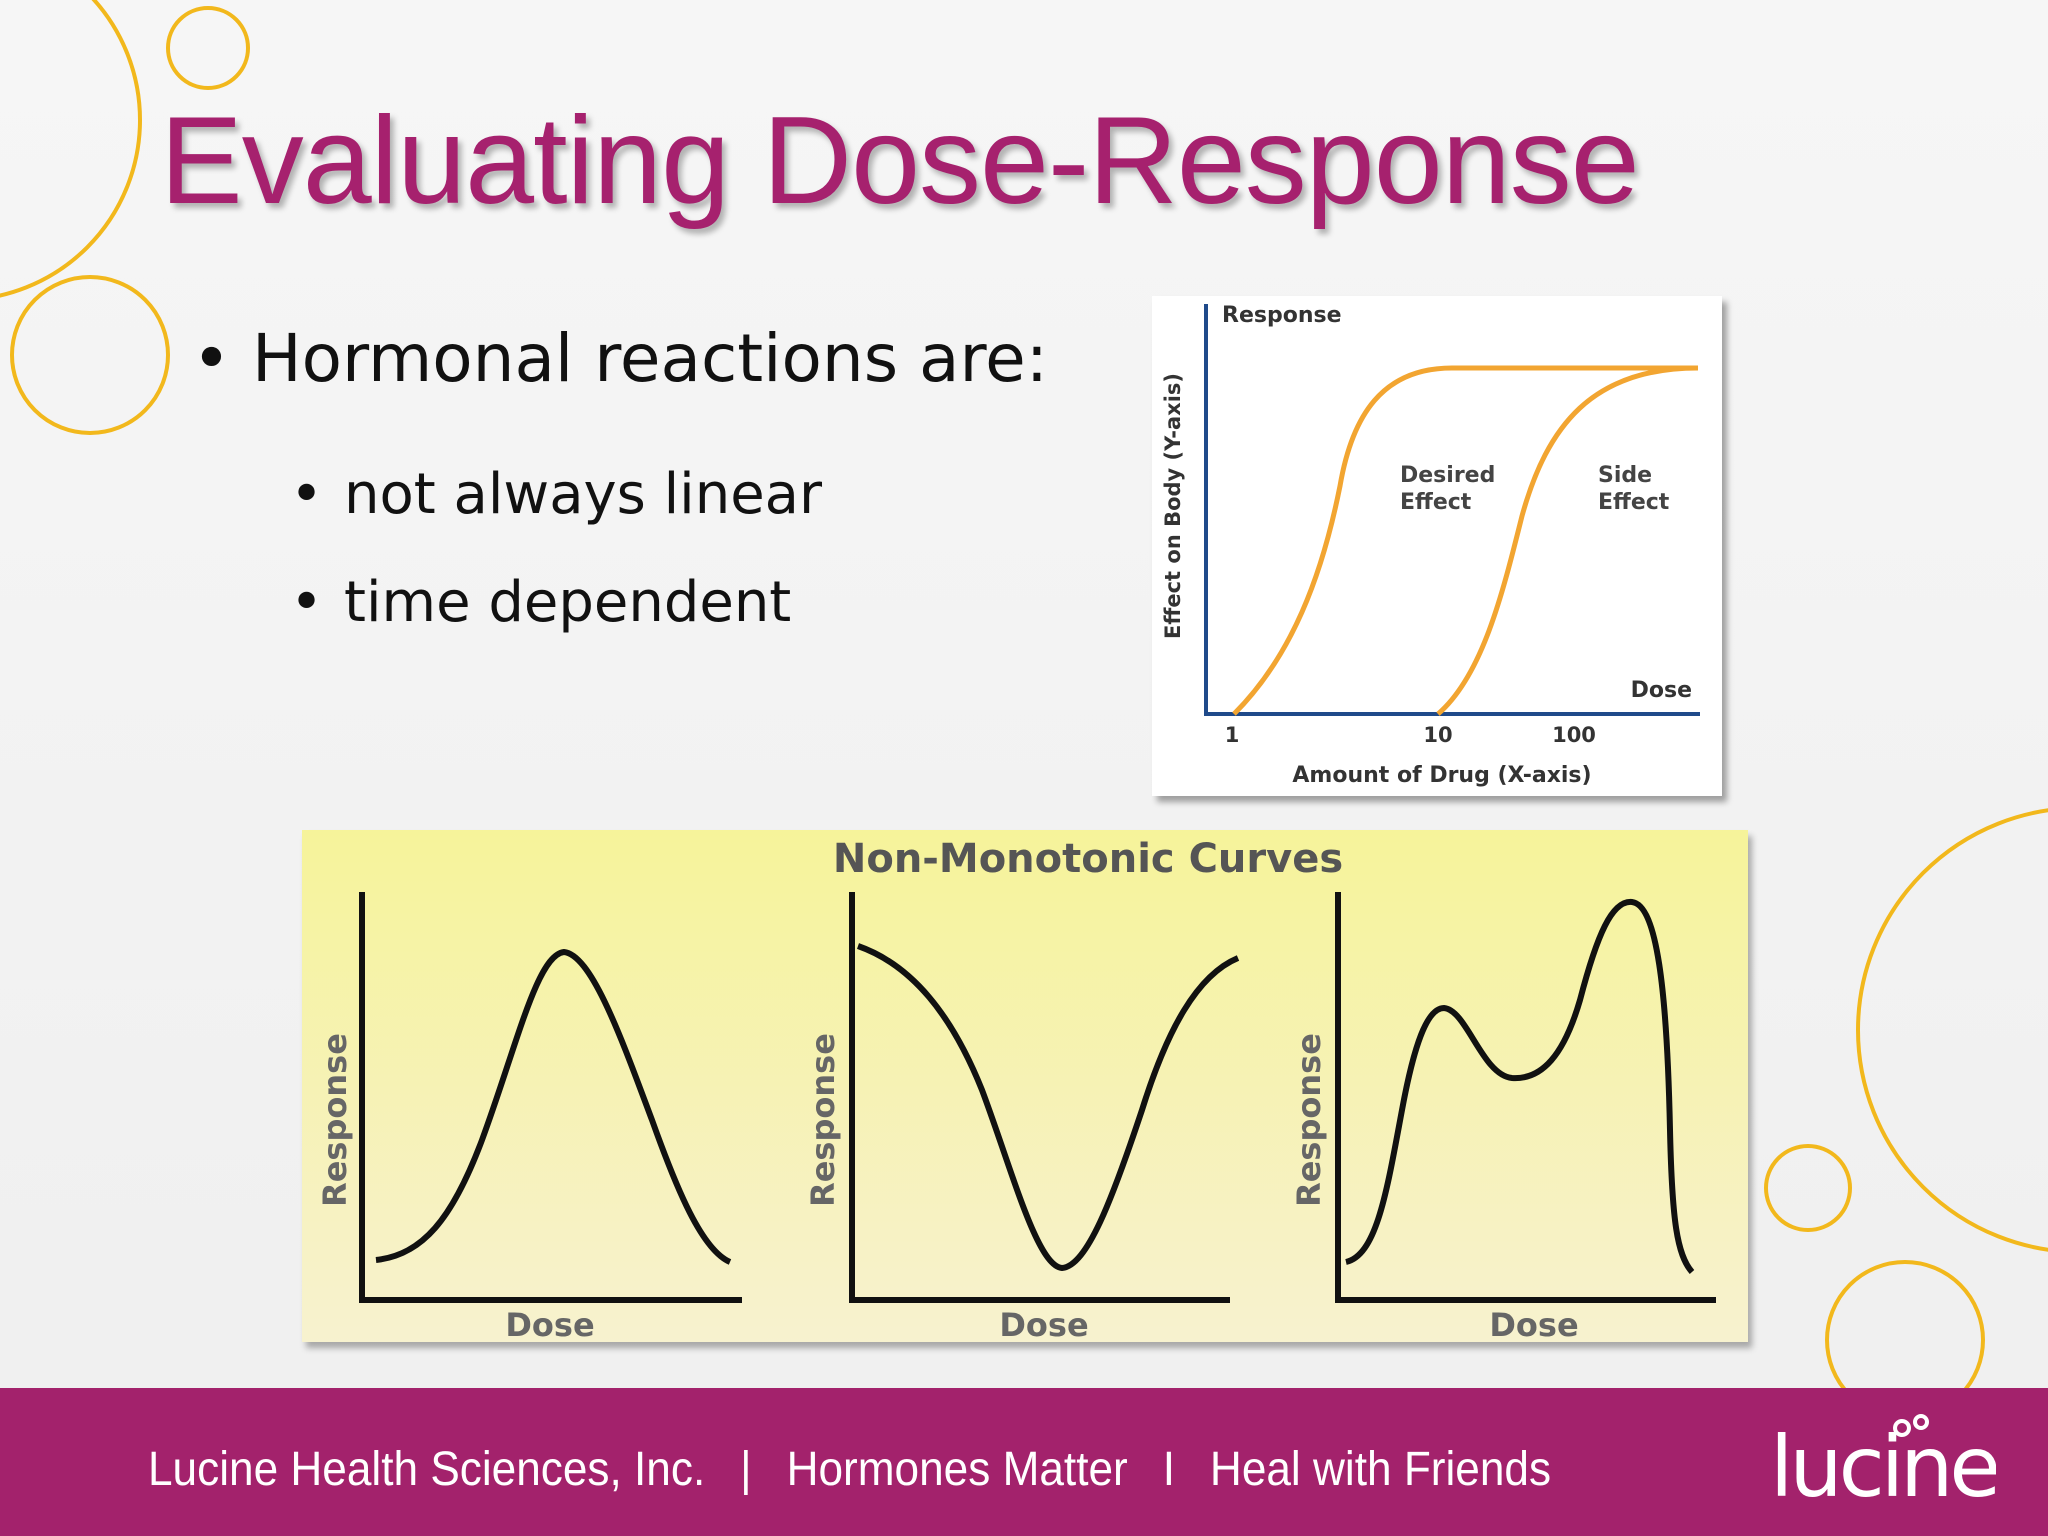 This screenshot has width=2048, height=1536. Describe the element at coordinates (1567, 540) in the screenshot. I see `side-effect-curve` at that location.